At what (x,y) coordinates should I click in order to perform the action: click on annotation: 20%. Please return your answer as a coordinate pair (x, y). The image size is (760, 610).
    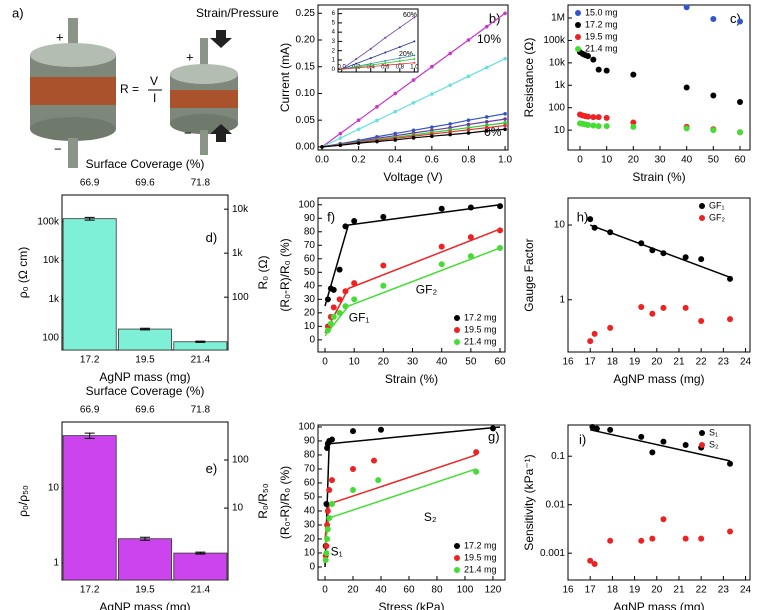
    Looking at the image, I should click on (406, 54).